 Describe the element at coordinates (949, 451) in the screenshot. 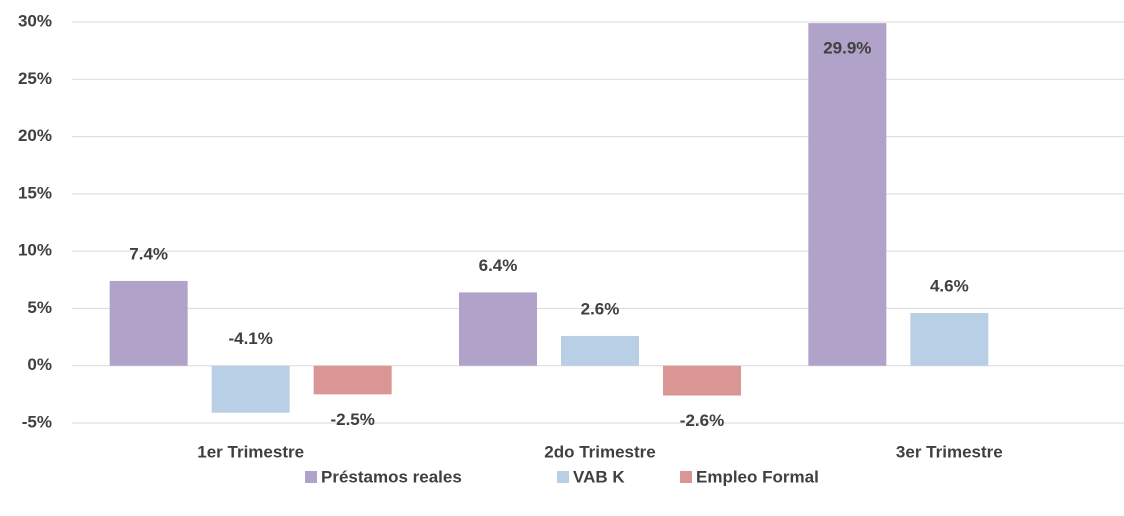

I see `x-tick-label: 3er Trimestre` at that location.